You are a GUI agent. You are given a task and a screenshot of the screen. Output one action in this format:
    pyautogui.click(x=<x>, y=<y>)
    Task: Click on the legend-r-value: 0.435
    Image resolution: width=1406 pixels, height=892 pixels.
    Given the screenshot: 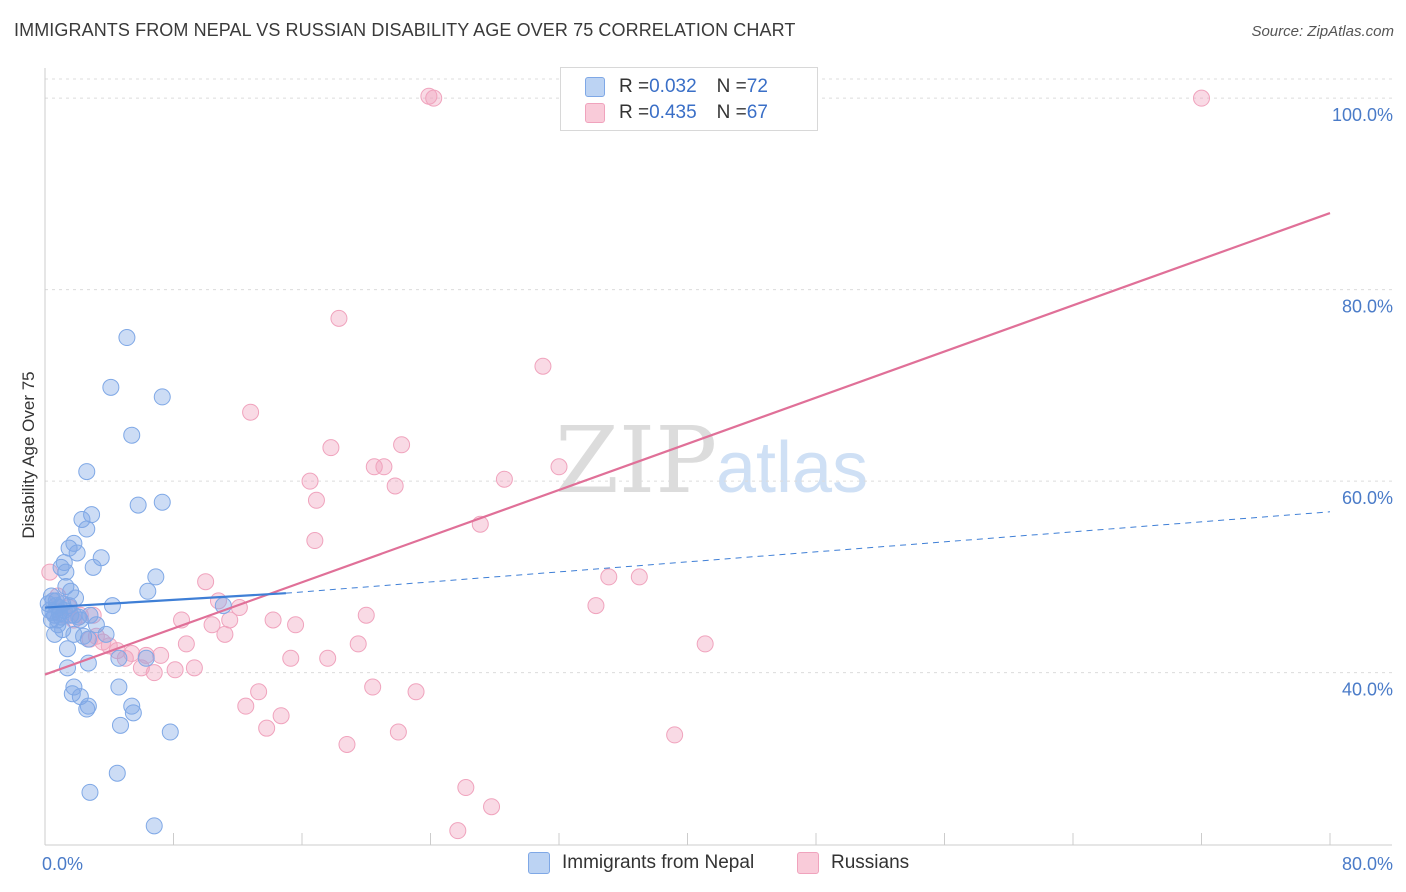 What is the action you would take?
    pyautogui.click(x=673, y=112)
    